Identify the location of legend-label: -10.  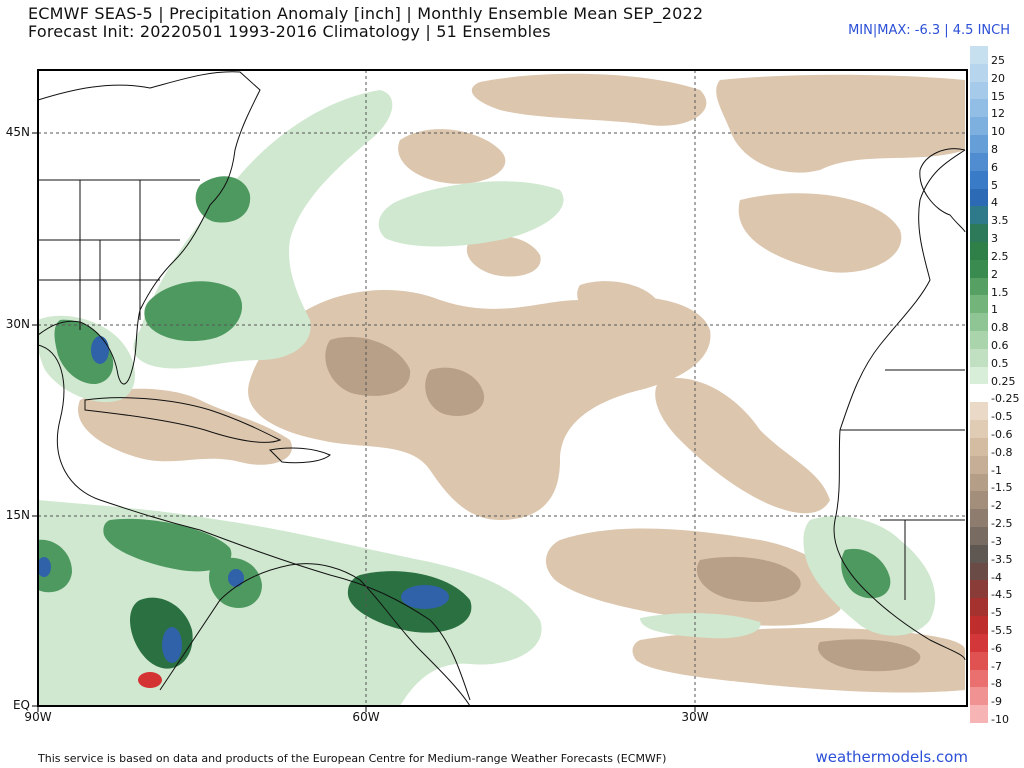
(1000, 720).